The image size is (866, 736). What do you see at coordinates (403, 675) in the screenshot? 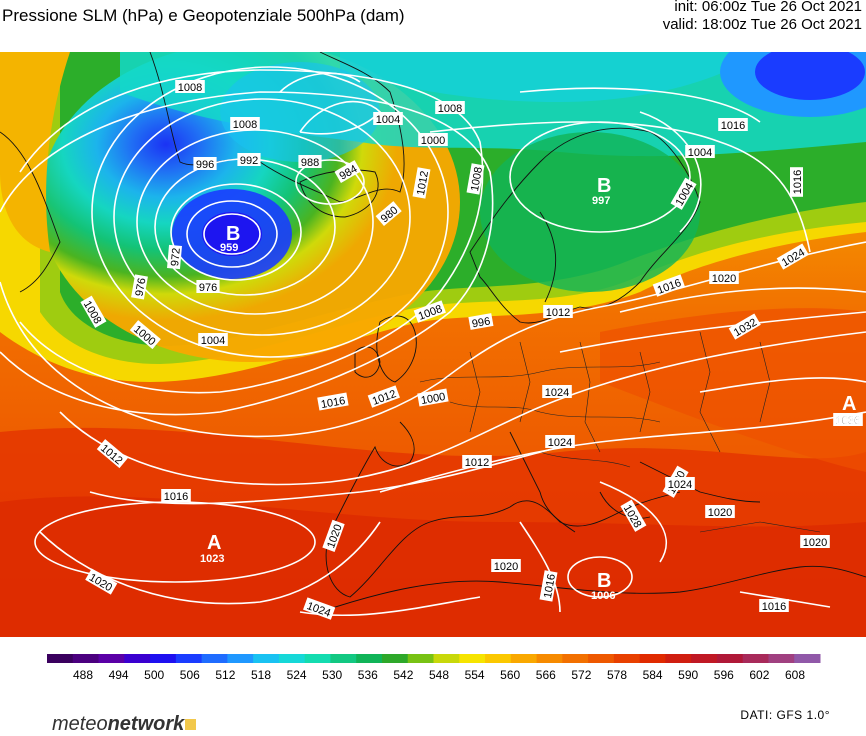
I see `colorbar-tick-label: 542` at bounding box center [403, 675].